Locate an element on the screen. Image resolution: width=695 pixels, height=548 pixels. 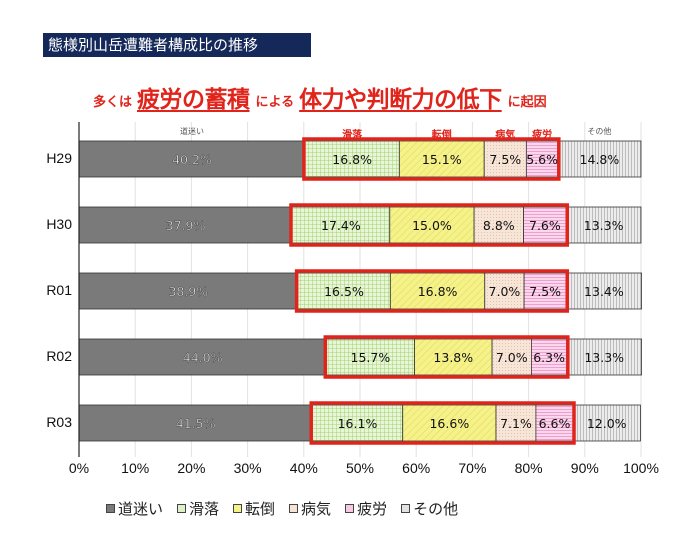
chart-title: 態様別山岳遭難者構成比の推移 is located at coordinates (177, 45).